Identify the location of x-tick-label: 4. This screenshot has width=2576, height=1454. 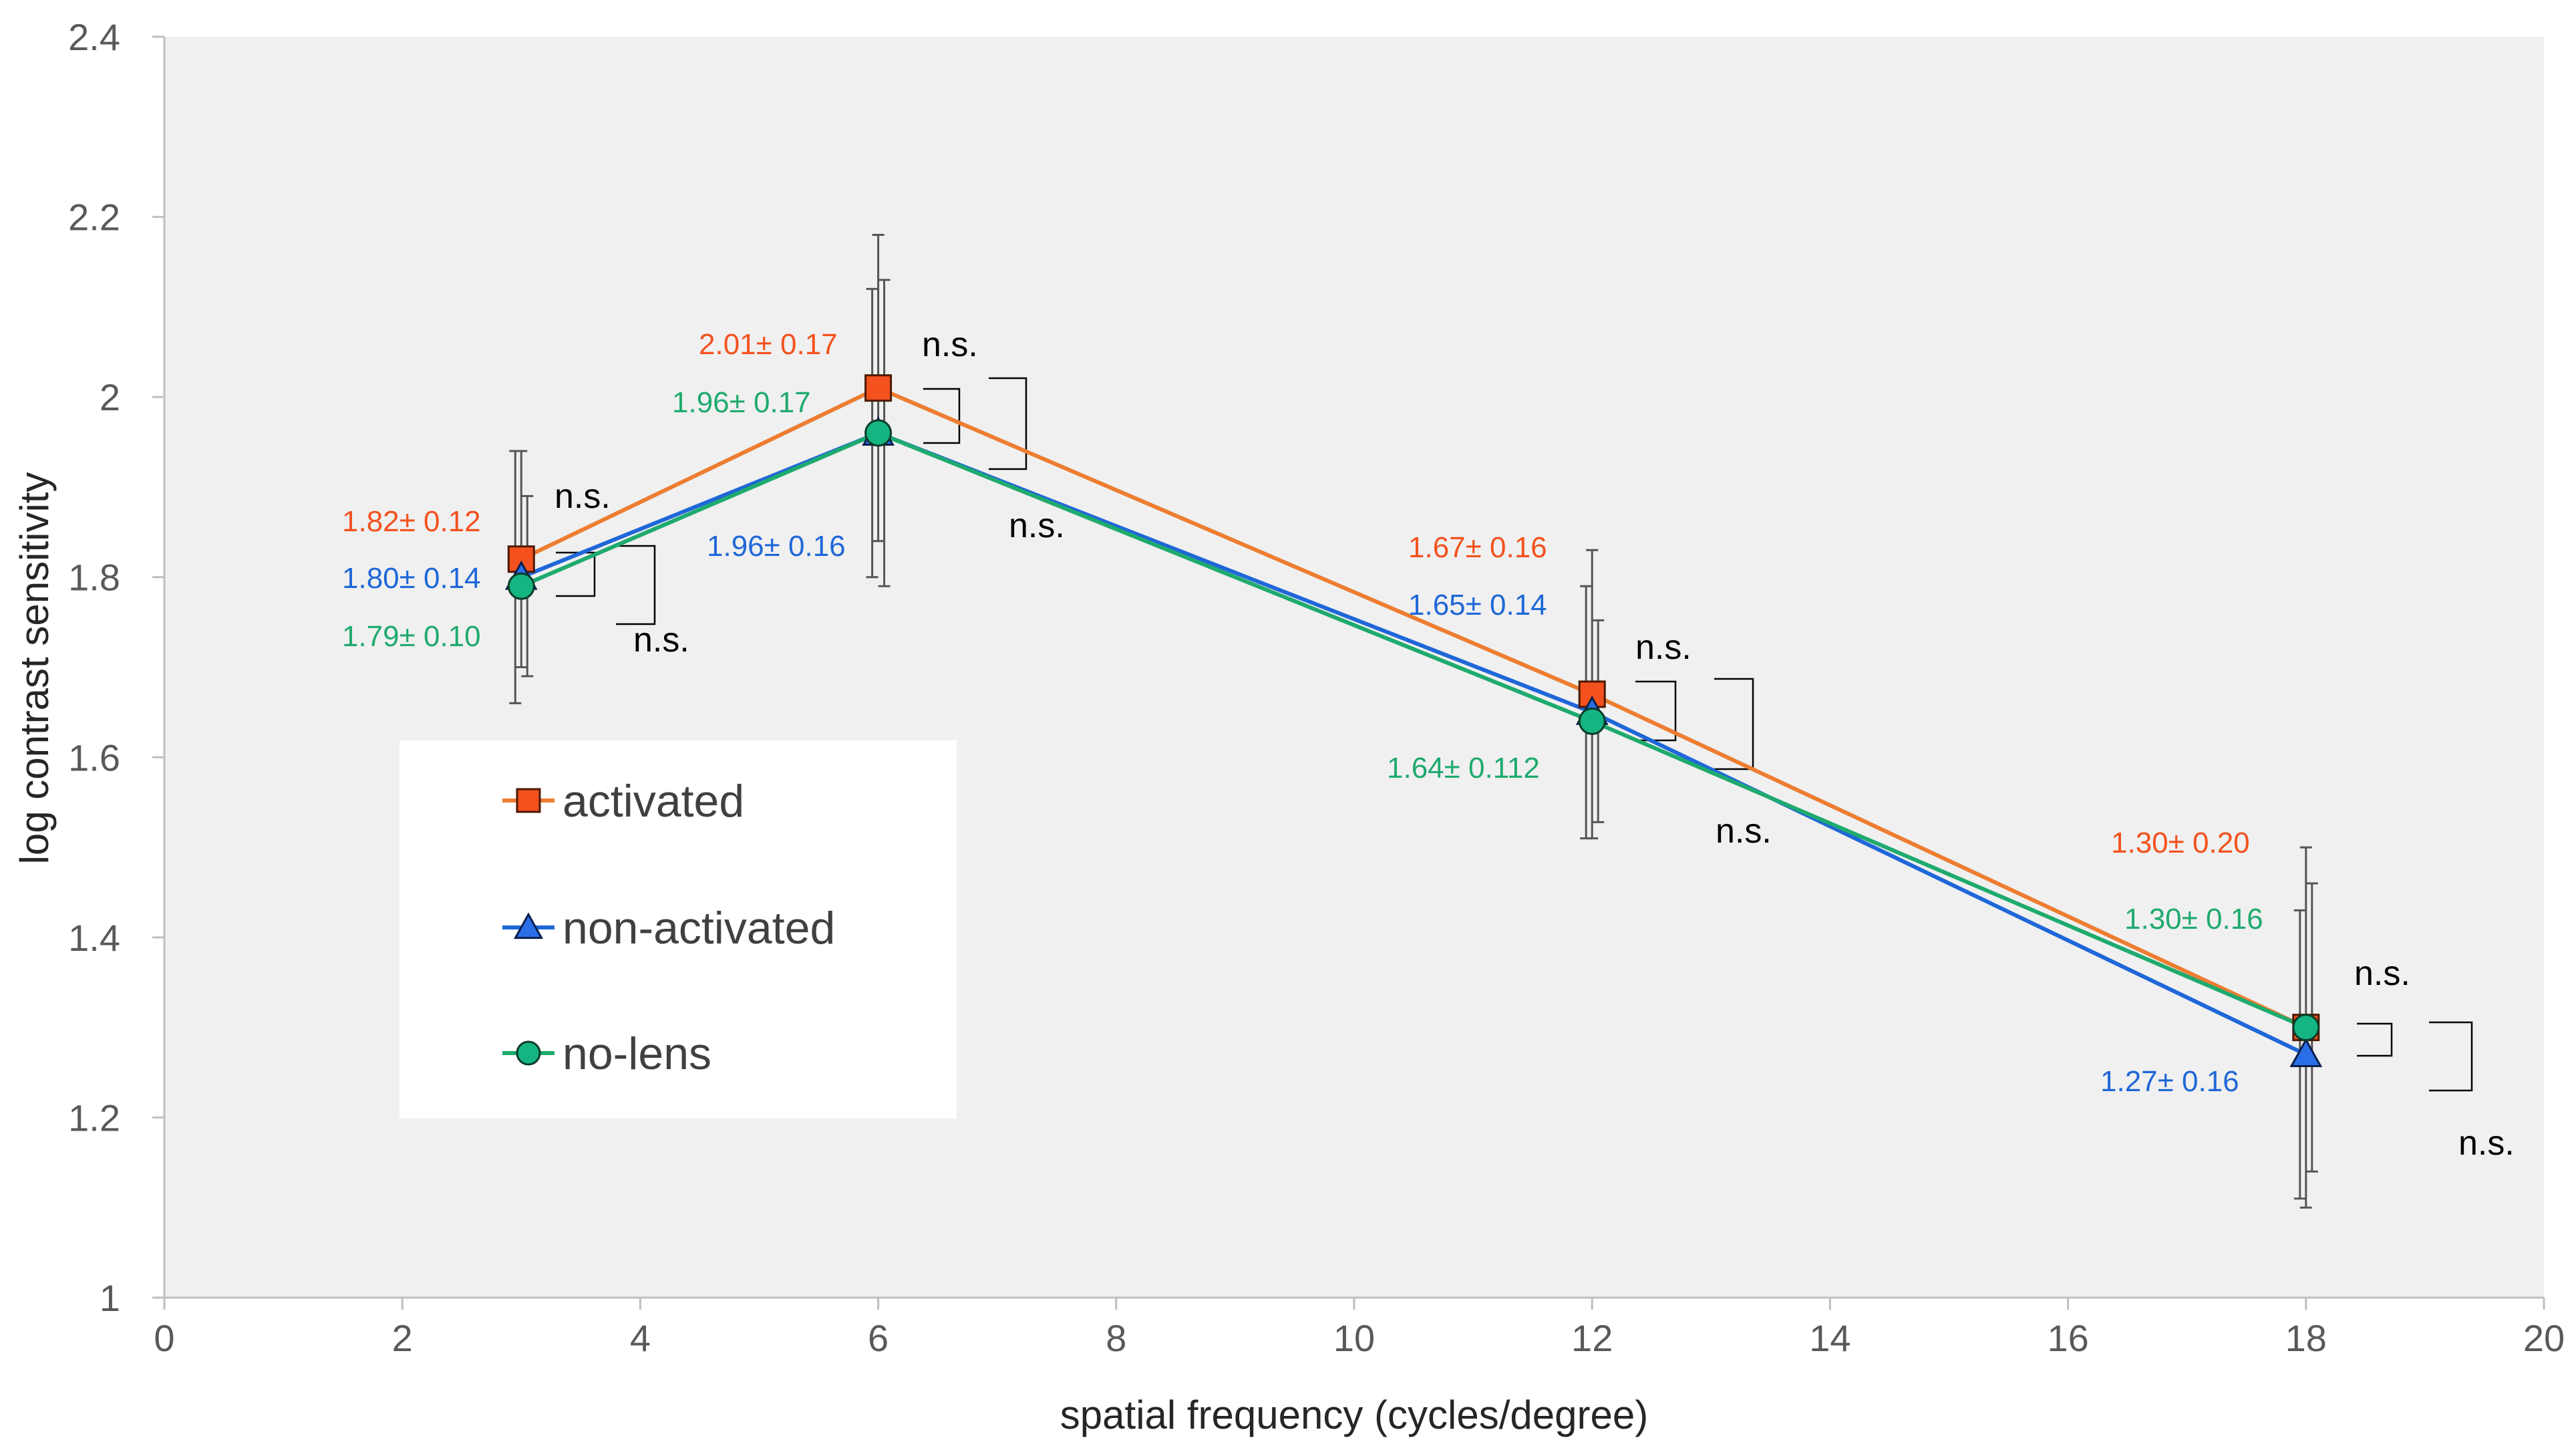
(640, 1338).